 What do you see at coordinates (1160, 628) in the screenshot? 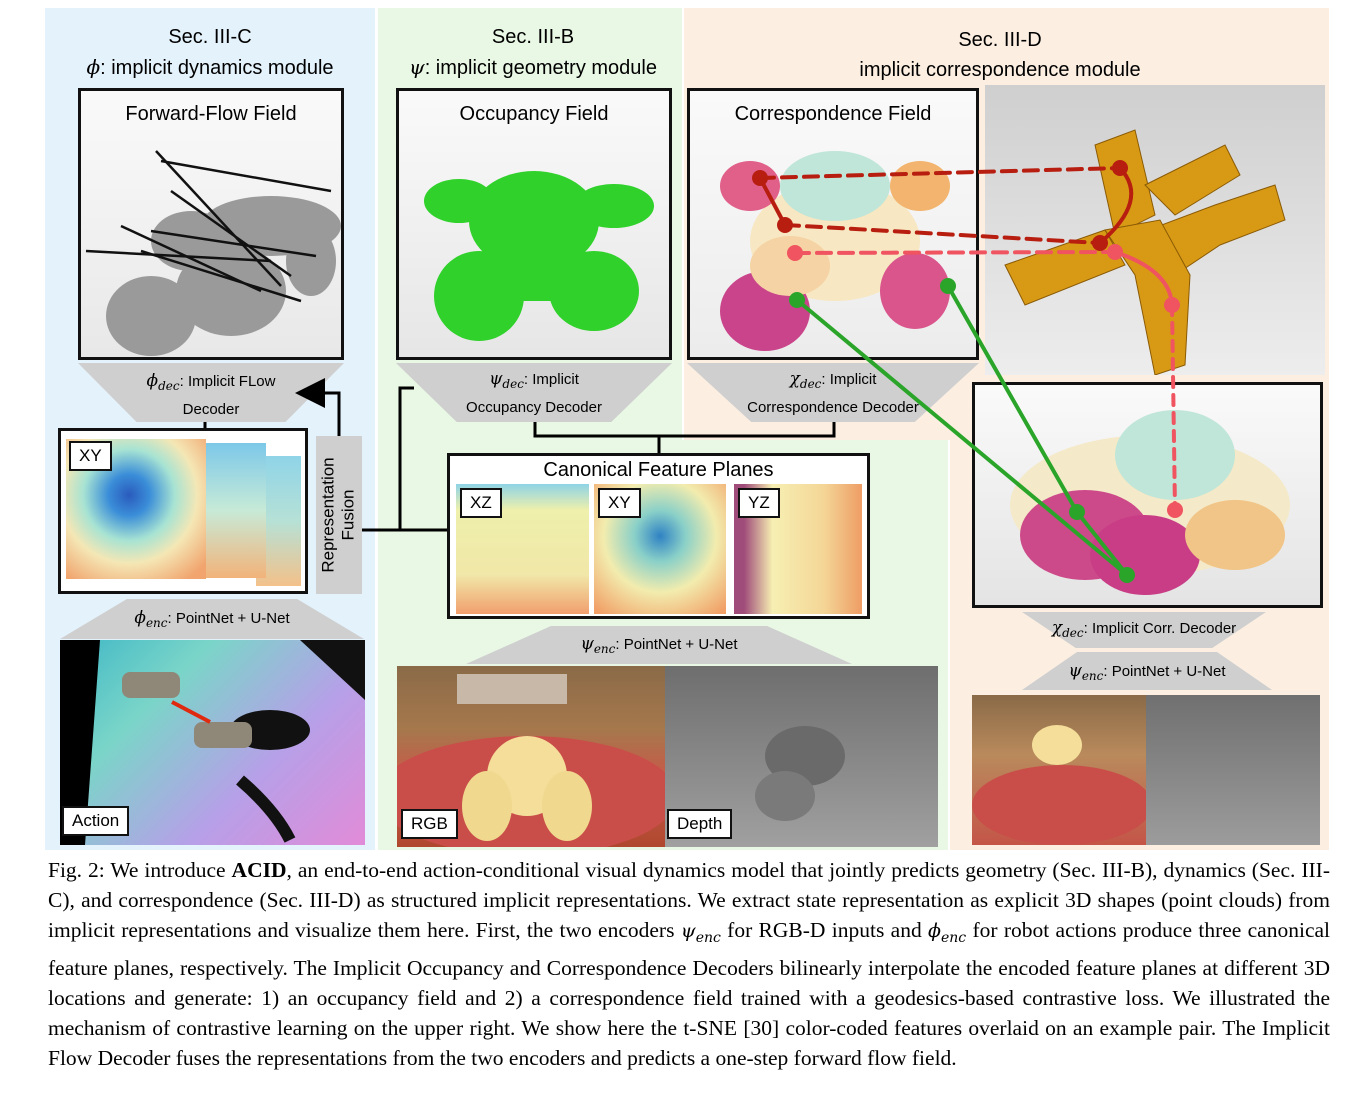
I see `corr-small-text: : Implicit Corr. Decoder` at bounding box center [1160, 628].